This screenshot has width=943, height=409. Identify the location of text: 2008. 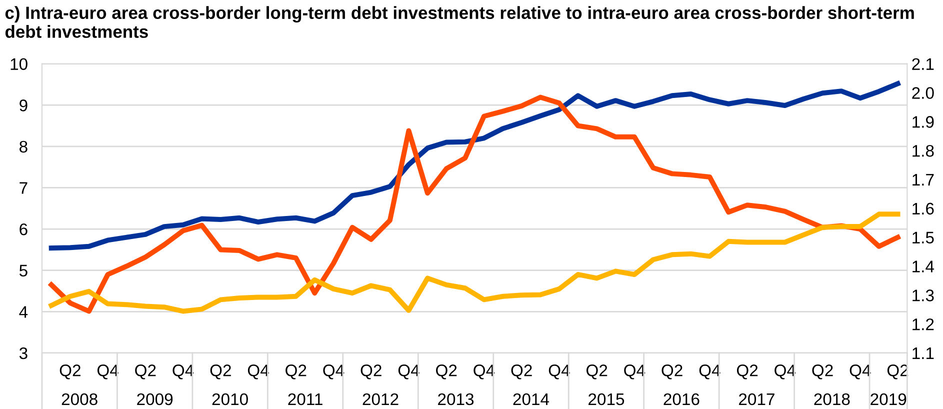
(80, 399).